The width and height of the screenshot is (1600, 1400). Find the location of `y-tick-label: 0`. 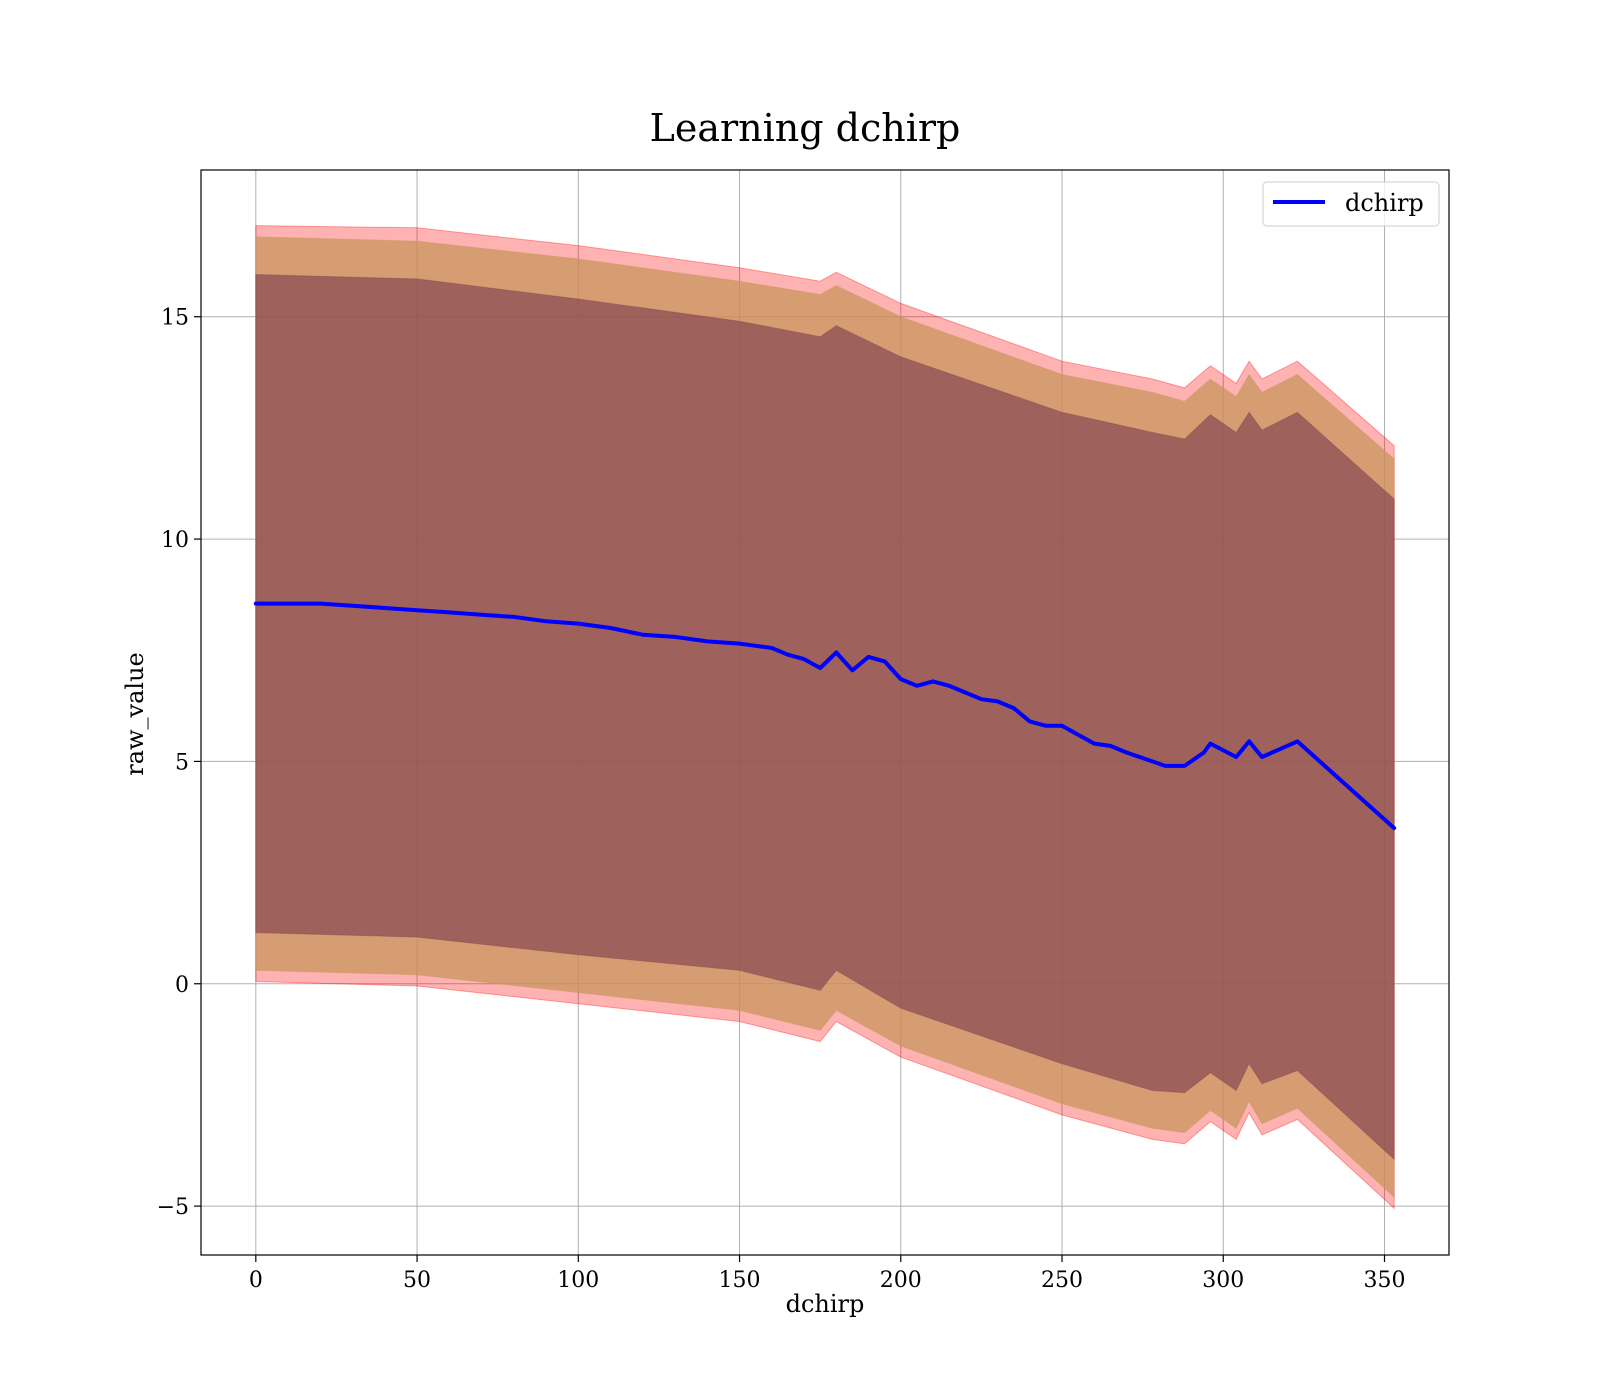

y-tick-label: 0 is located at coordinates (182, 985).